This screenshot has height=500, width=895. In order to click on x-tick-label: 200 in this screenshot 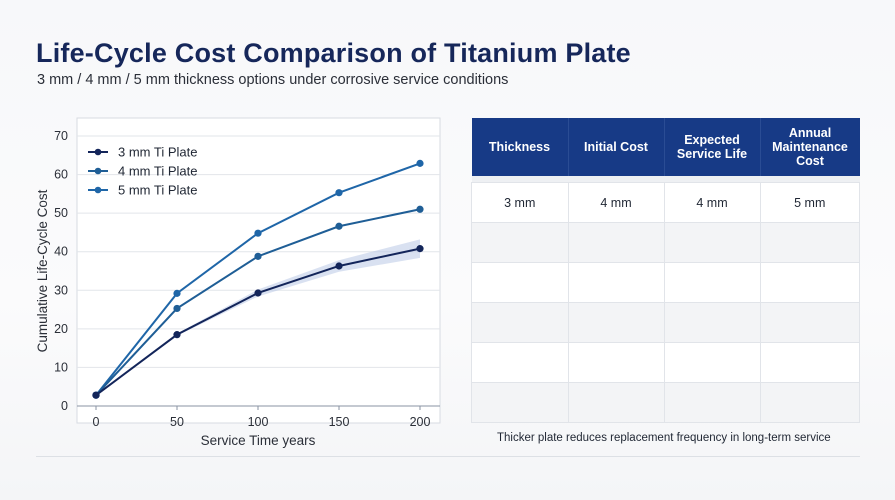, I will do `click(420, 422)`.